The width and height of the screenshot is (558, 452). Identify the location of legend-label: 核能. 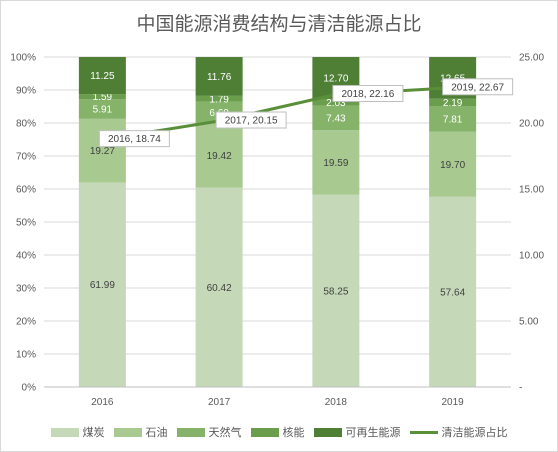
(293, 432).